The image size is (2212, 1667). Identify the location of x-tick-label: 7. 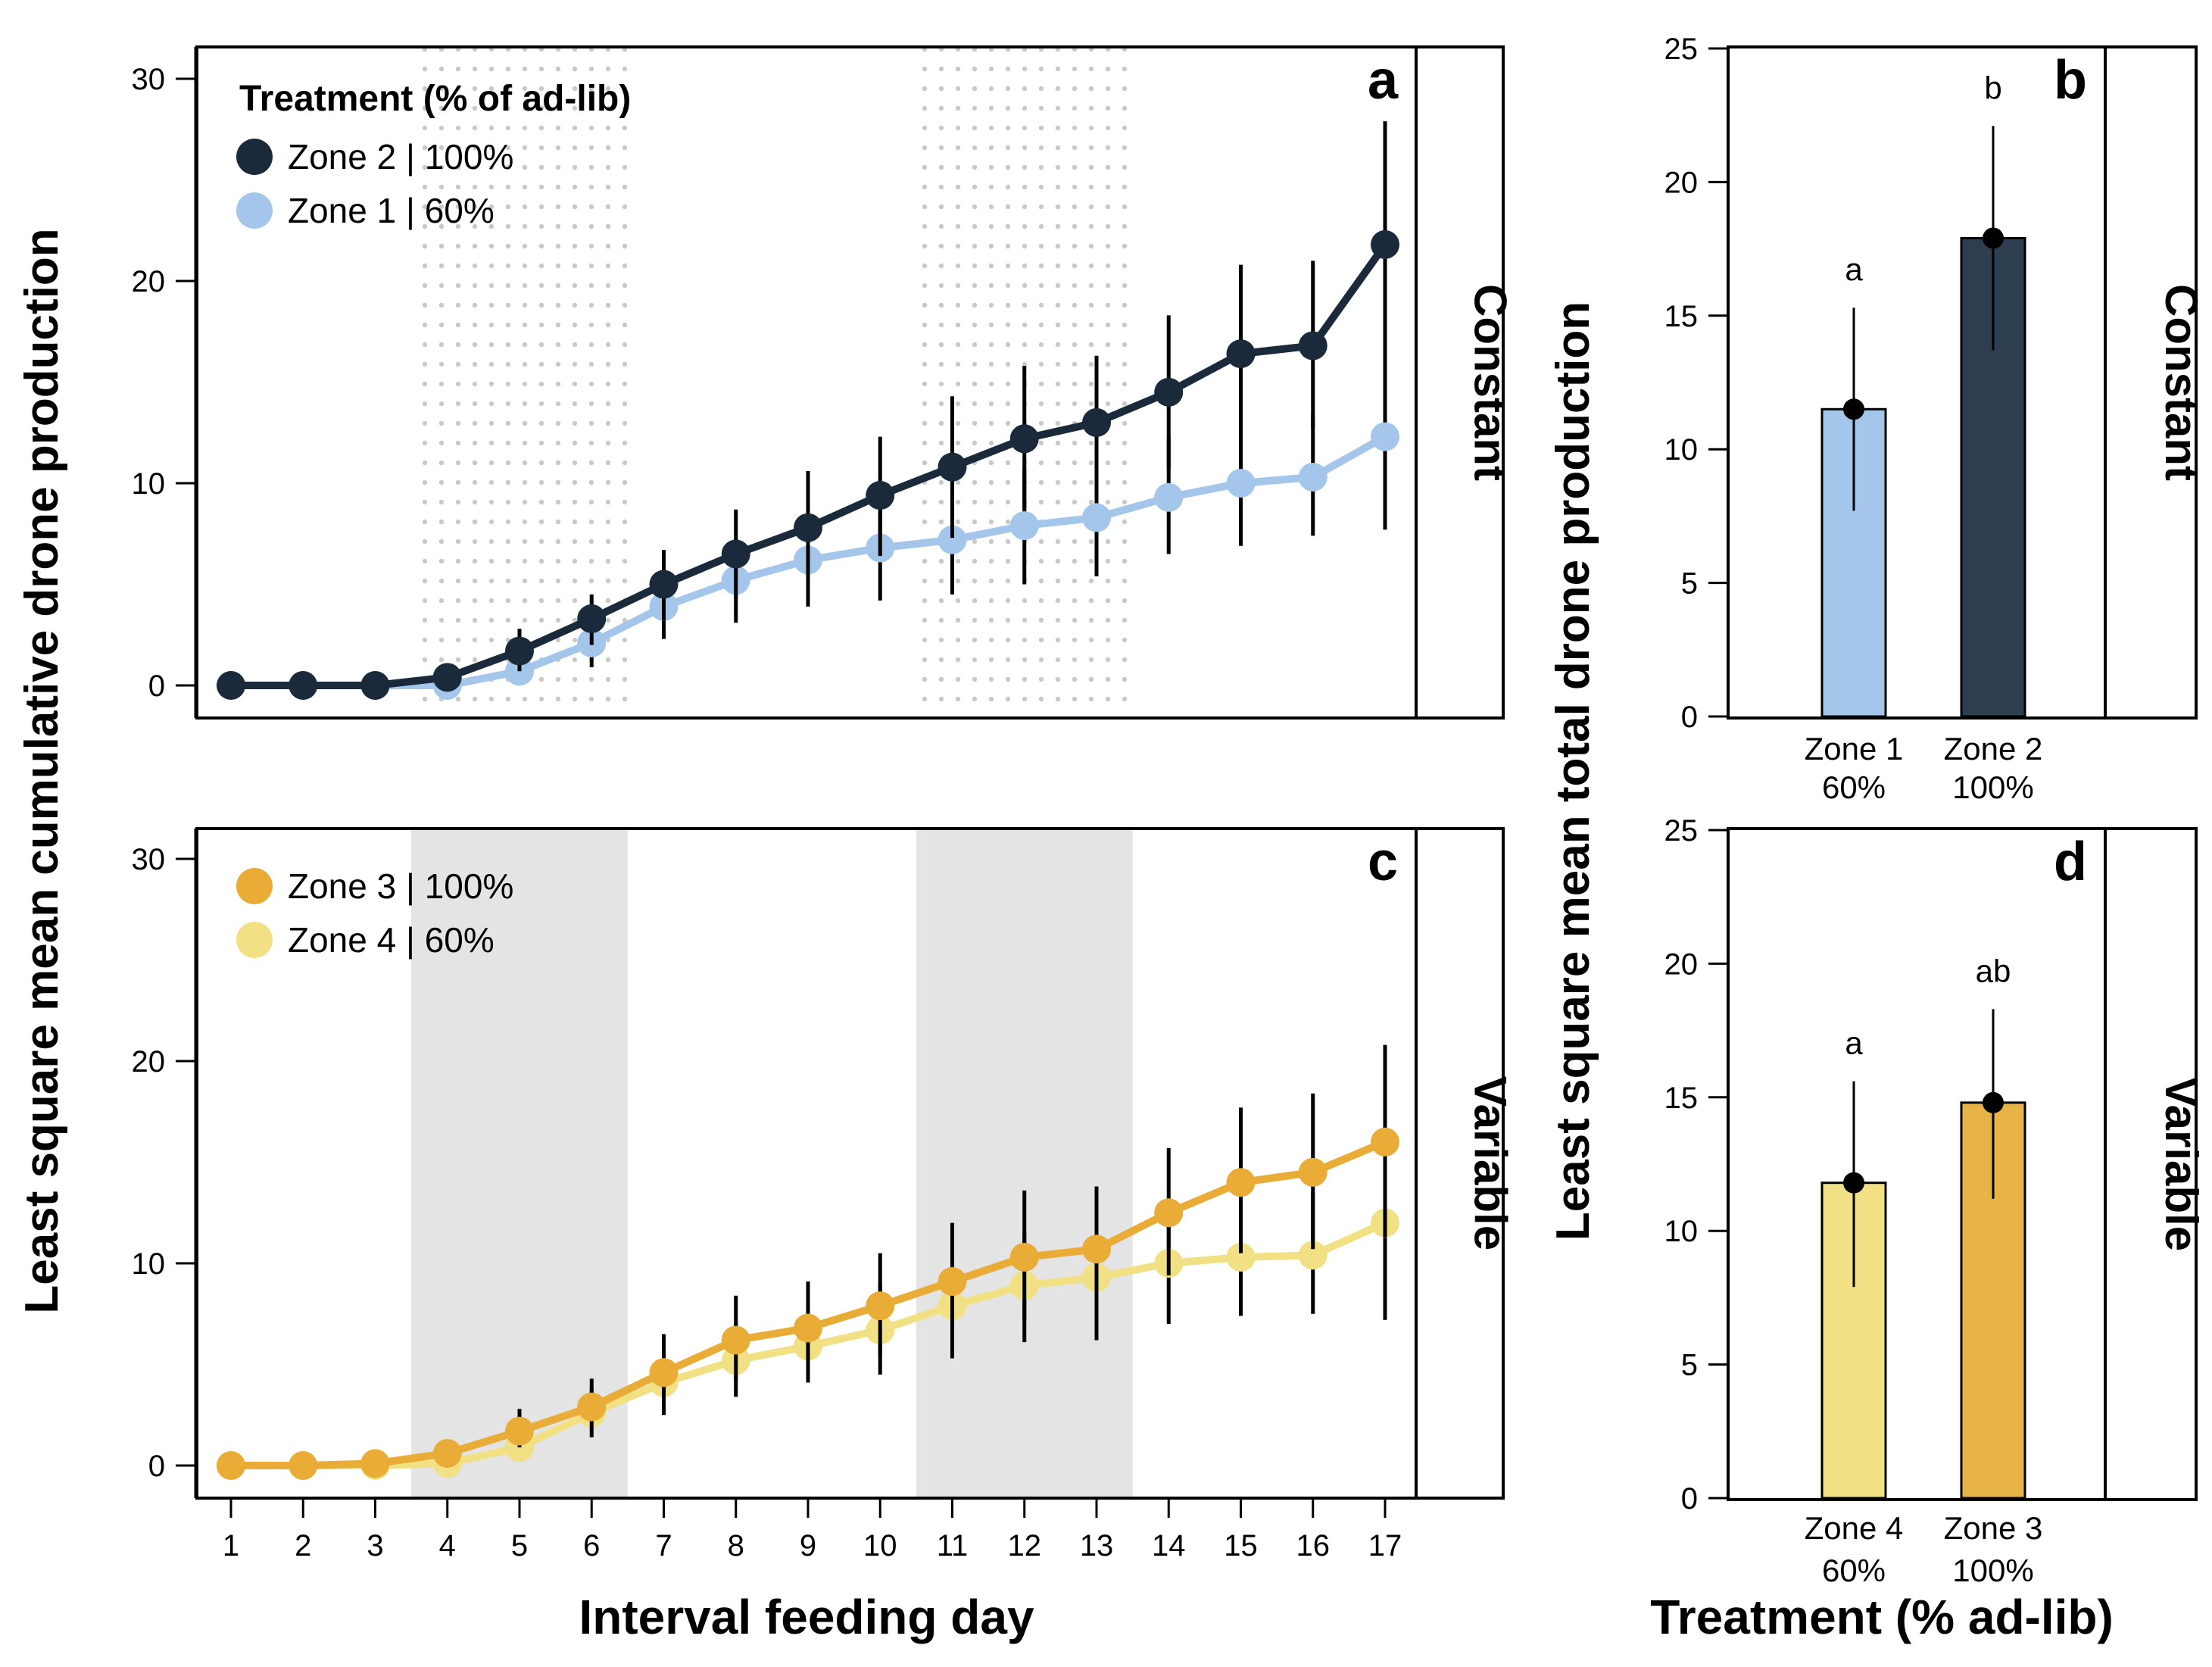
(664, 1545).